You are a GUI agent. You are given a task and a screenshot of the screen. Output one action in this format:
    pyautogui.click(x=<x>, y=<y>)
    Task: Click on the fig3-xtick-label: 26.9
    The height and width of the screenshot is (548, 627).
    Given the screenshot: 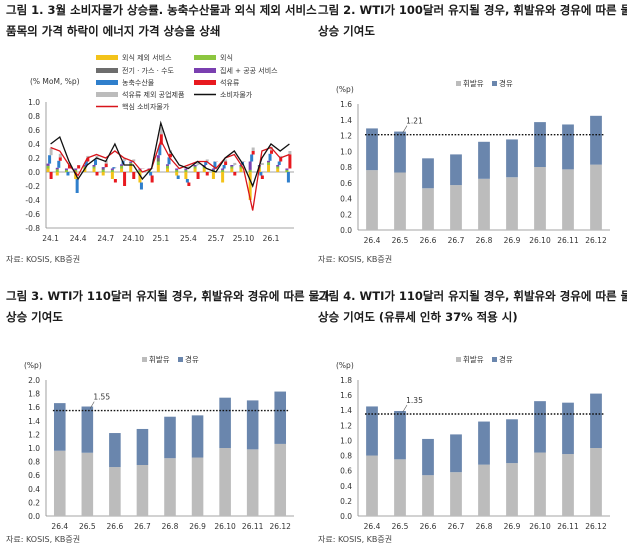 What is the action you would take?
    pyautogui.click(x=197, y=526)
    